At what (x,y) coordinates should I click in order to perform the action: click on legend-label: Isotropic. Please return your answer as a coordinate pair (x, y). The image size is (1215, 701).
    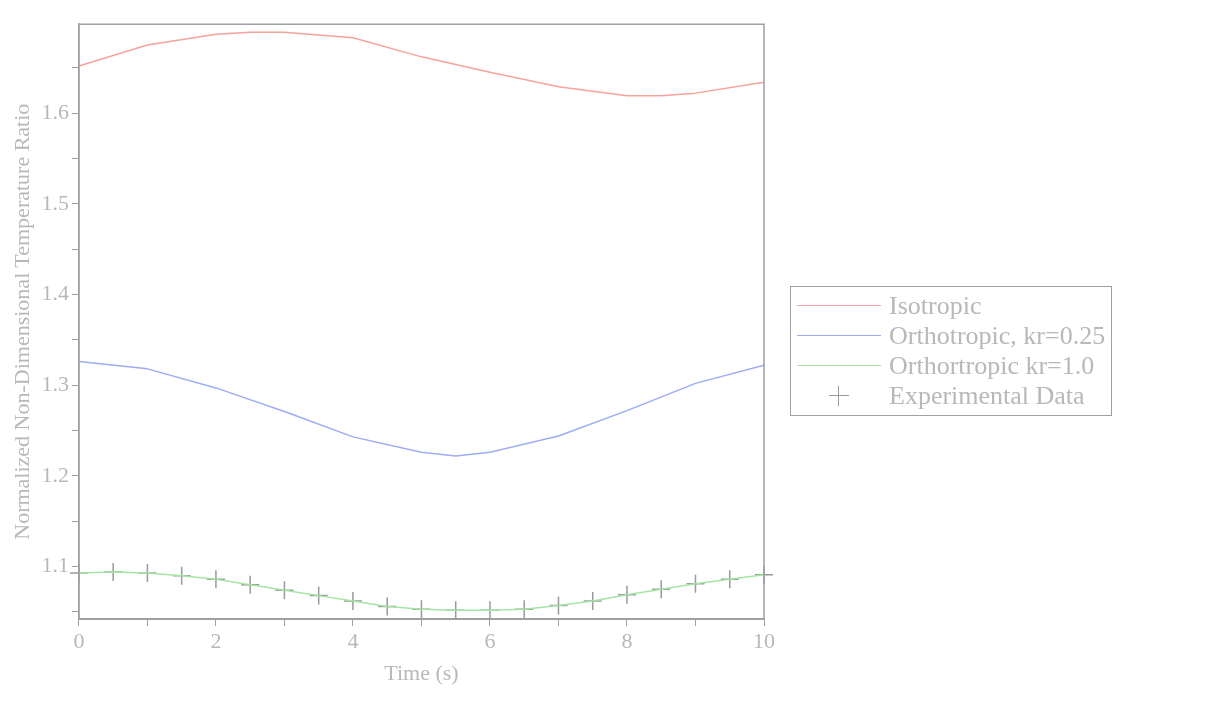
    Looking at the image, I should click on (935, 305).